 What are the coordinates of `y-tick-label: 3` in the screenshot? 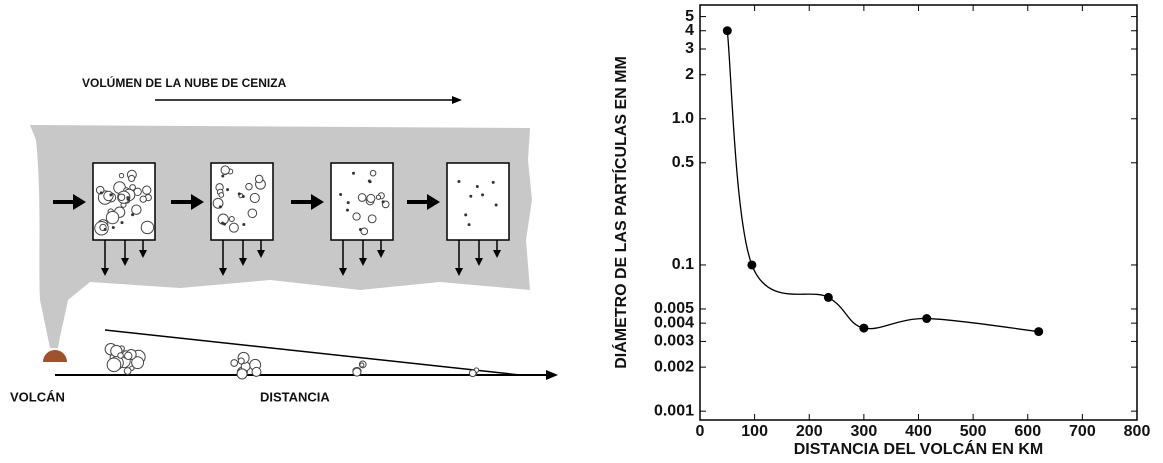 It's located at (689, 48).